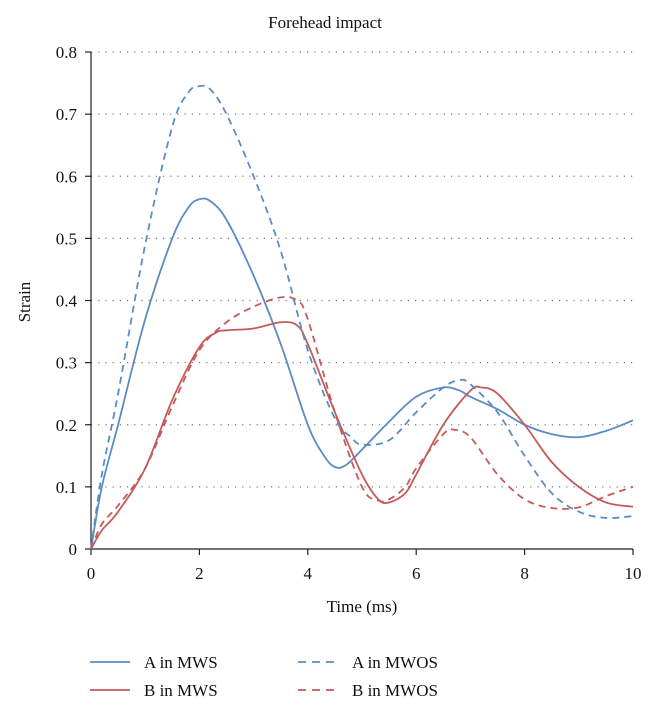 This screenshot has height=710, width=657. Describe the element at coordinates (66, 52) in the screenshot. I see `y-tick-label: 0.8` at that location.